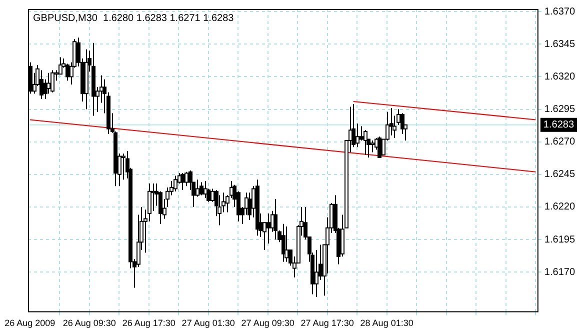 This screenshot has height=332, width=584. Describe the element at coordinates (560, 240) in the screenshot. I see `y-tick-label: 1.6195` at that location.